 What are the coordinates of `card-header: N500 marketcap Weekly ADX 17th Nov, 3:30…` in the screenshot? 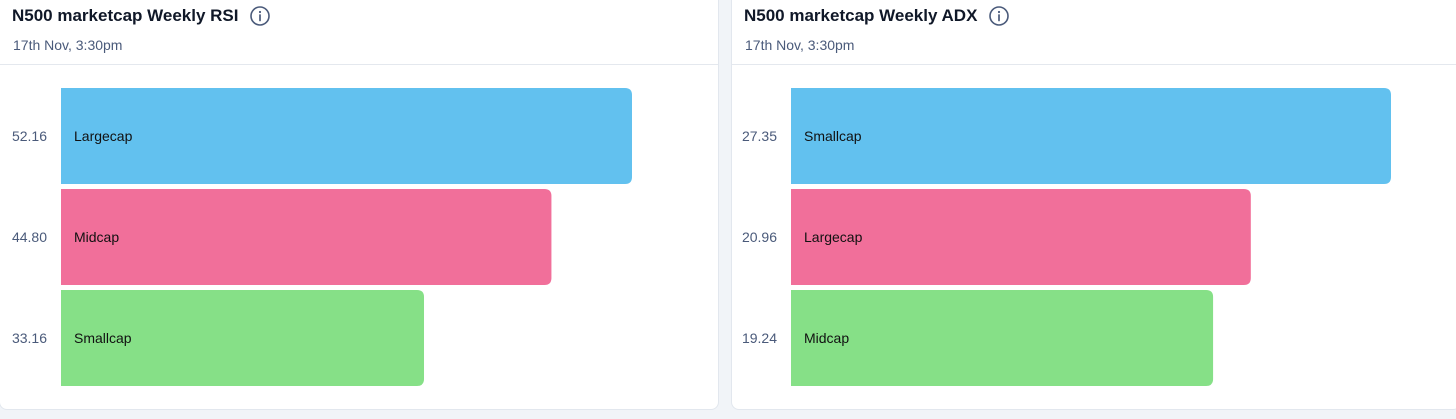 It's located at (1094, 32).